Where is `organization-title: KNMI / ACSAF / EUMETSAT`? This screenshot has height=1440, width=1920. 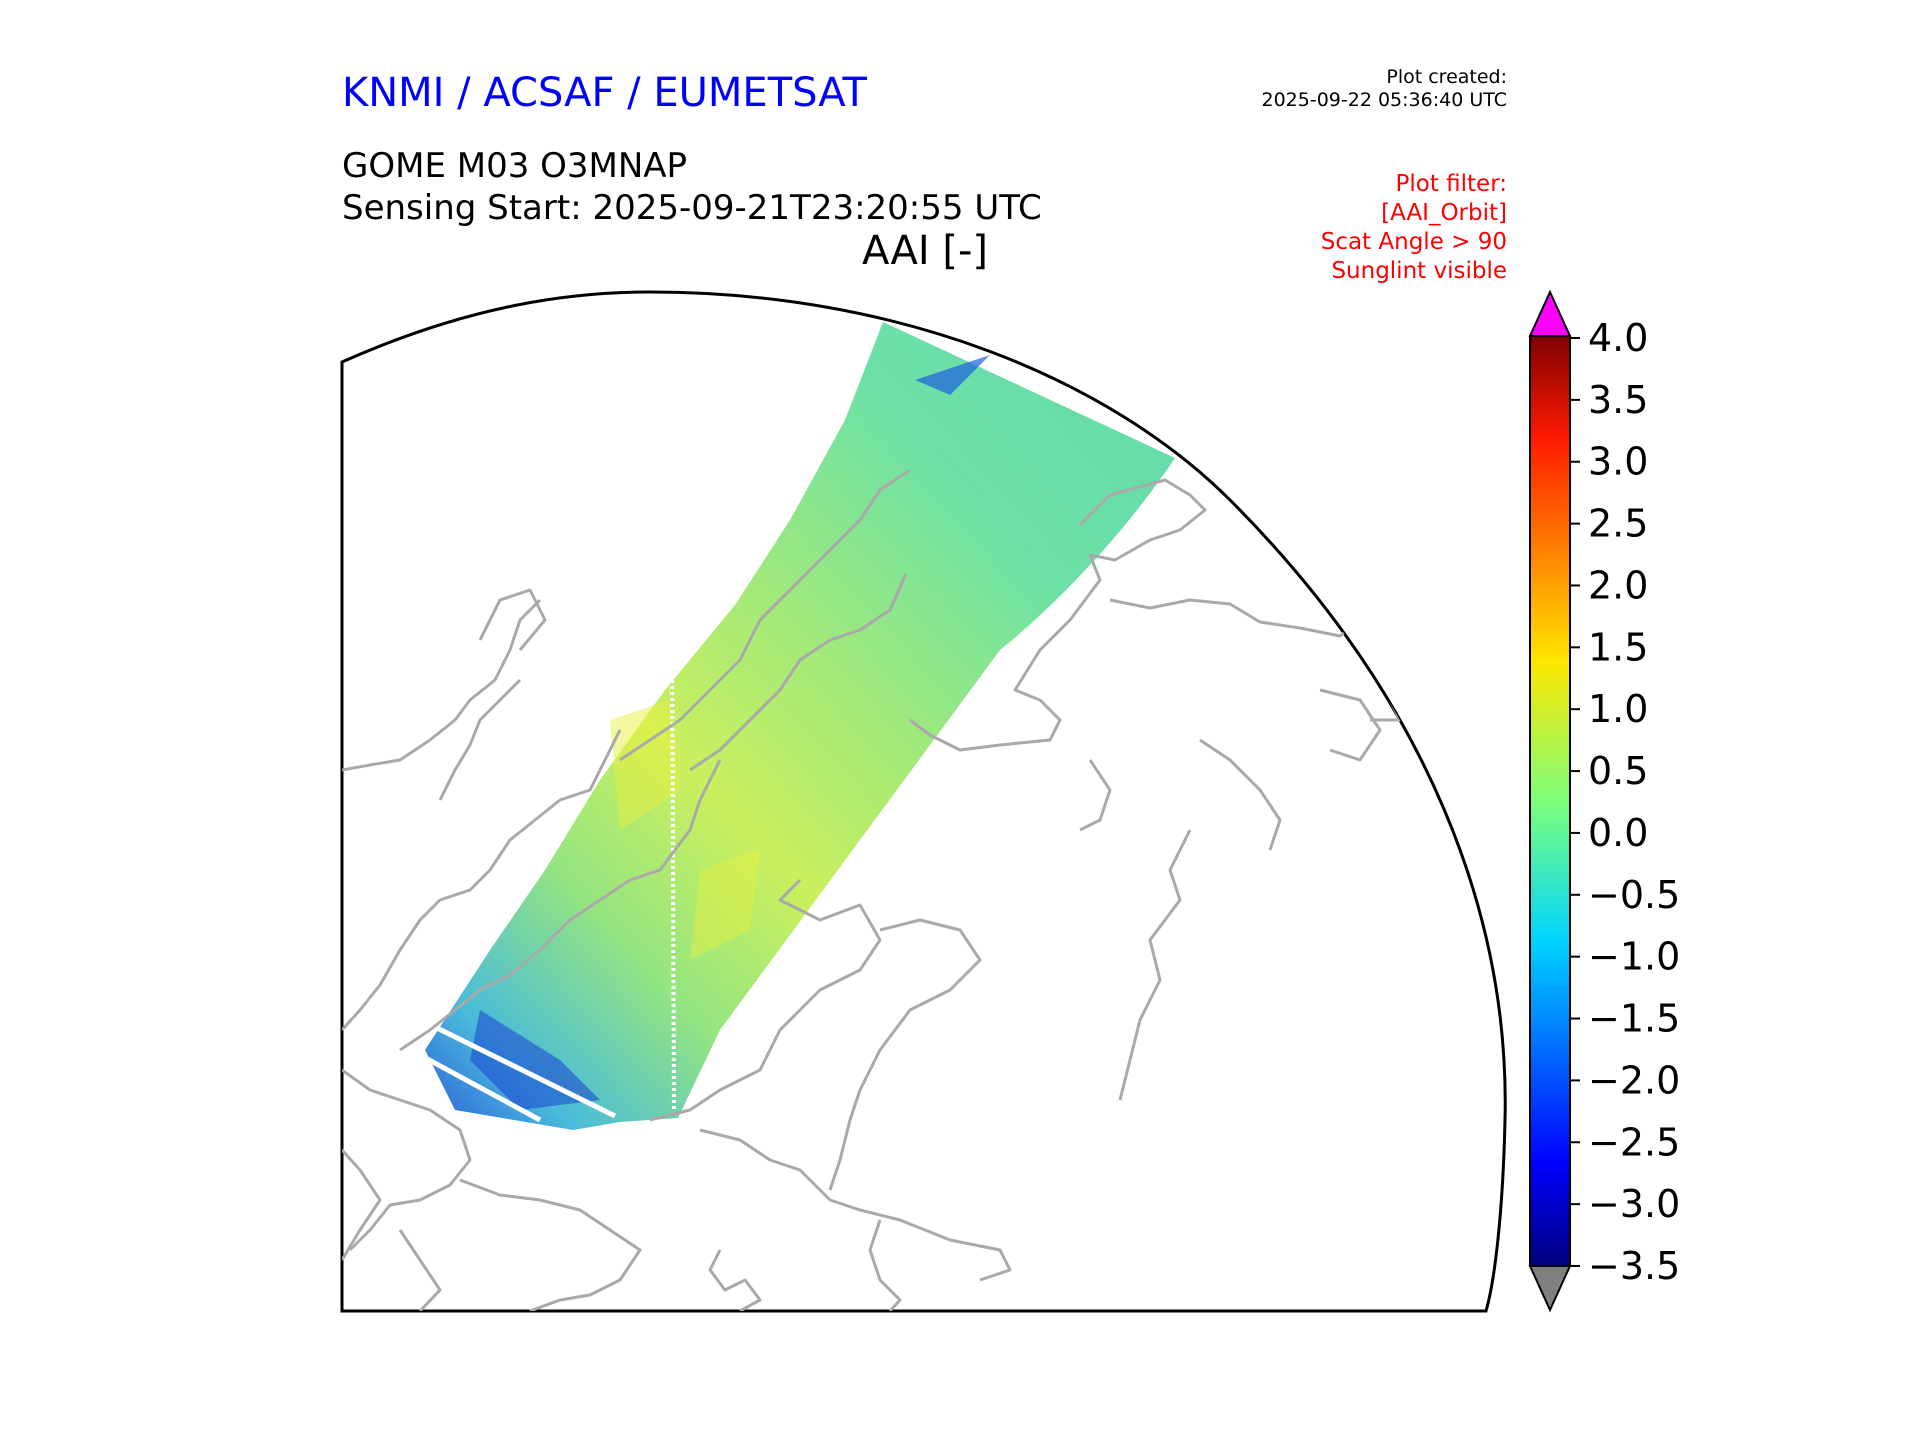 organization-title: KNMI / ACSAF / EUMETSAT is located at coordinates (604, 93).